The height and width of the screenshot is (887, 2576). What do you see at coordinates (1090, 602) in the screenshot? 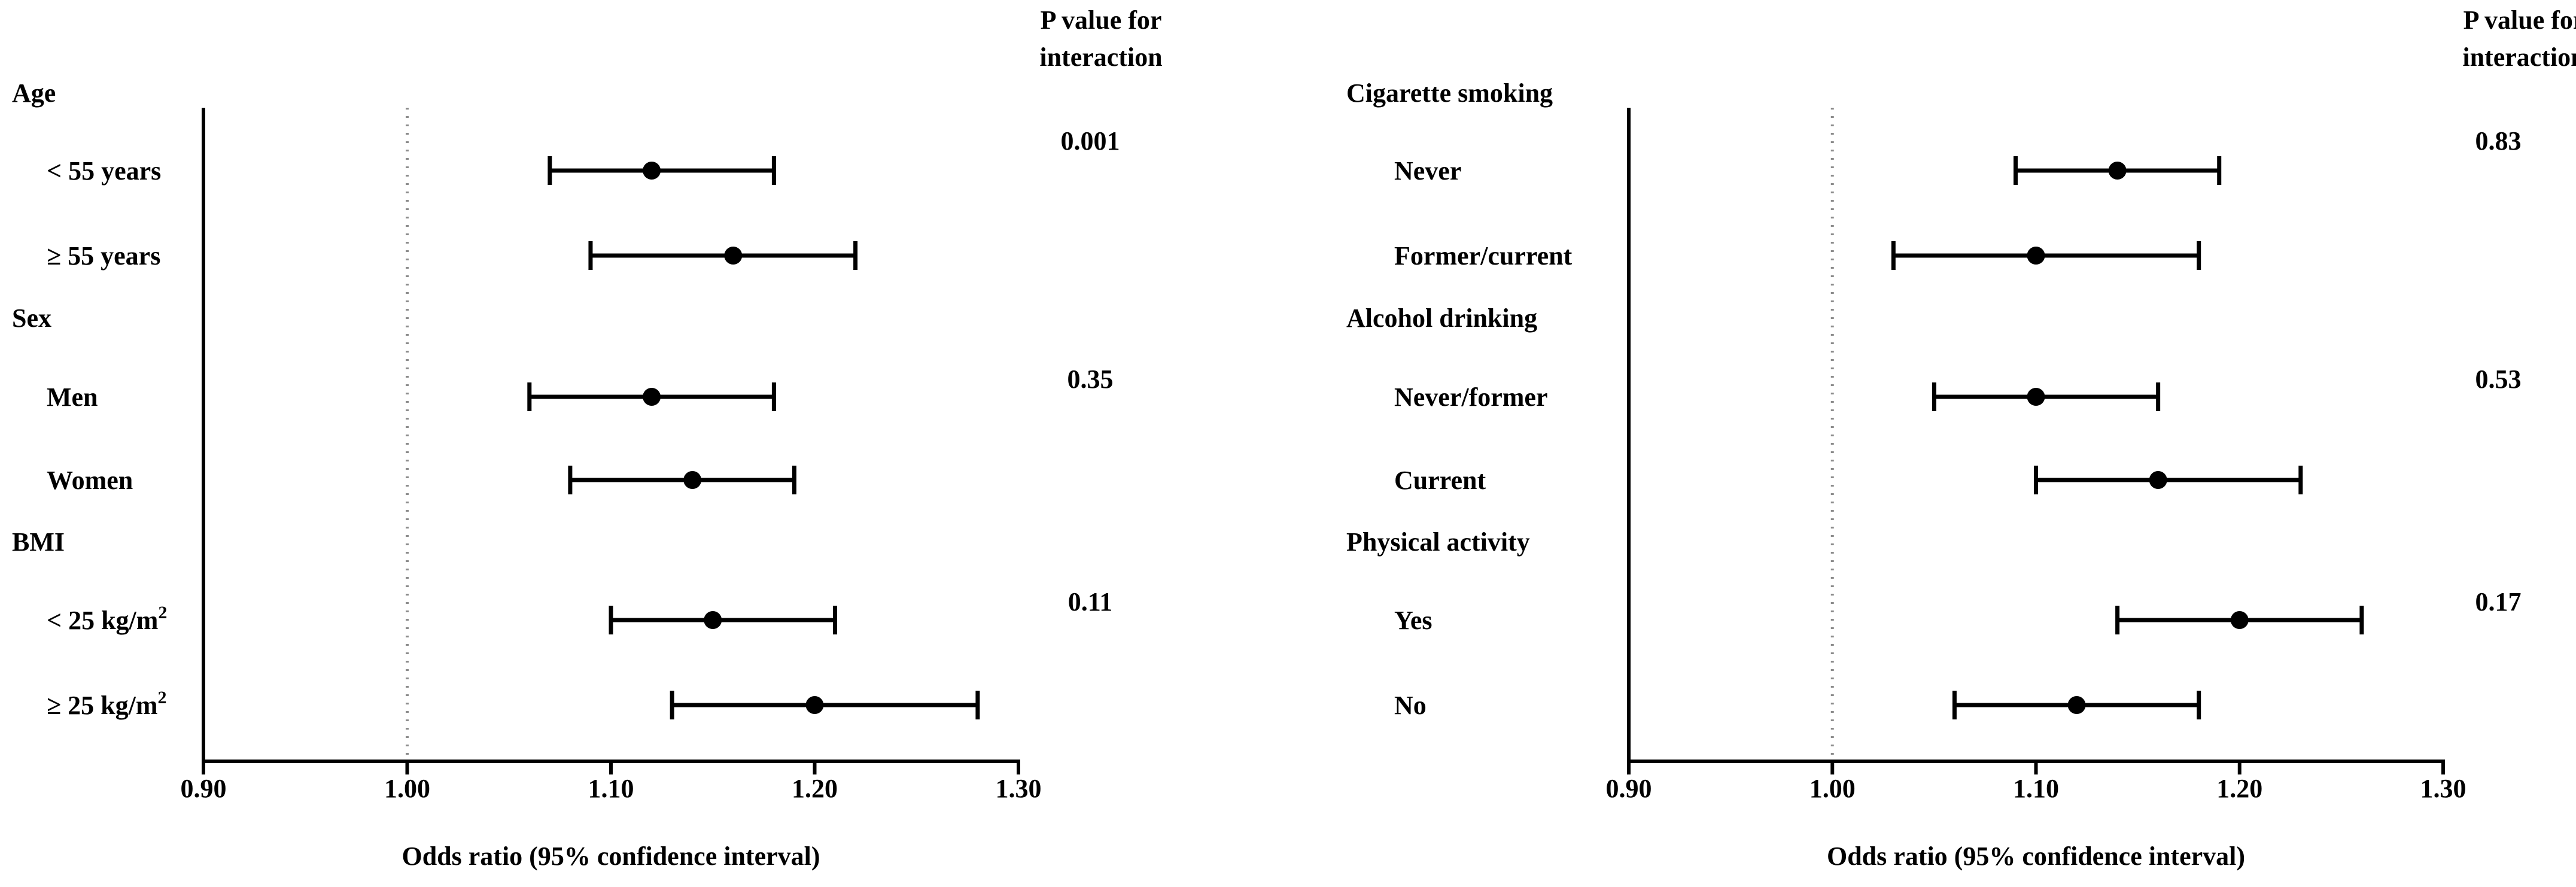
I see `pvalue-interaction: 0.11` at bounding box center [1090, 602].